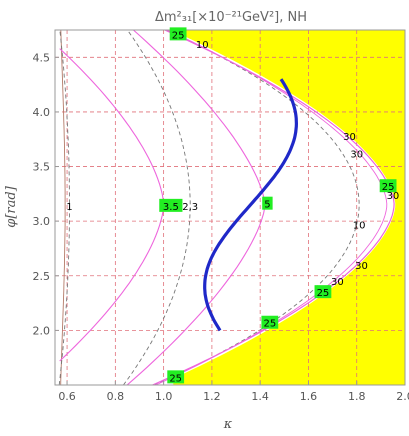  I want to click on x-tick-label: 1.8, so click(357, 396).